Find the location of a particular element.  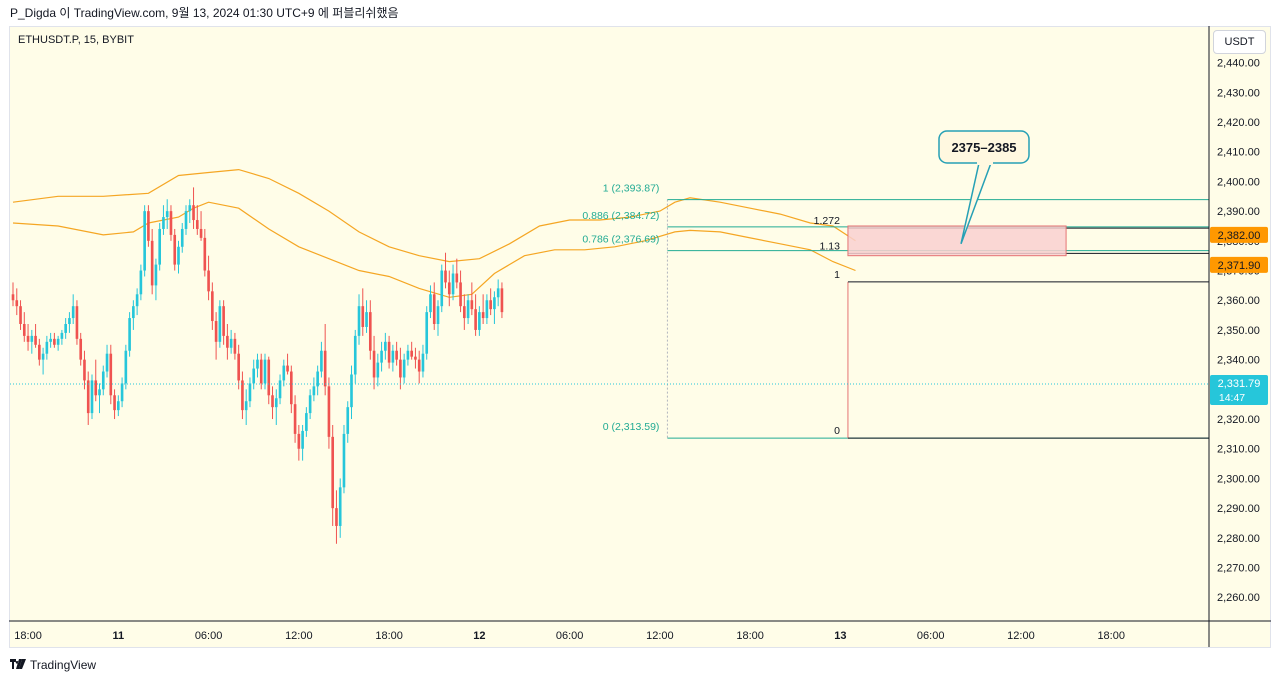

level-price-tag is located at coordinates (1239, 264).